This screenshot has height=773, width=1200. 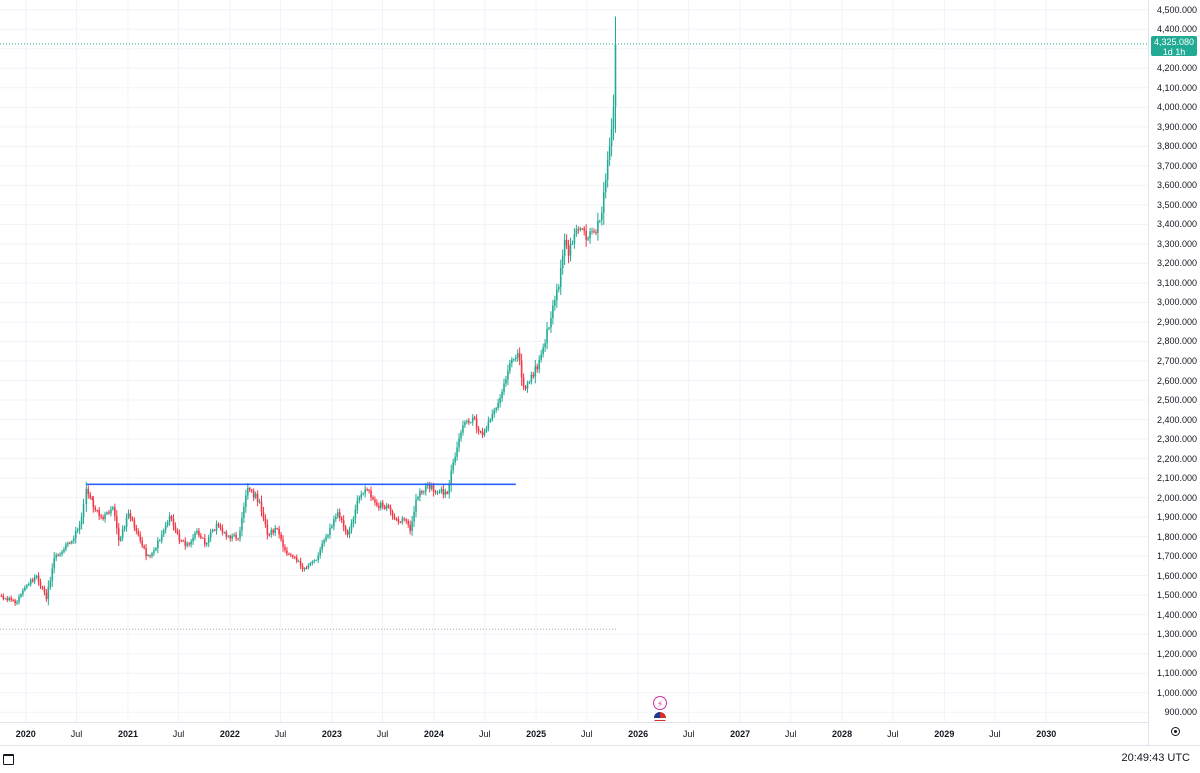 I want to click on price-tick-label: 3,200.000, so click(x=1176, y=263).